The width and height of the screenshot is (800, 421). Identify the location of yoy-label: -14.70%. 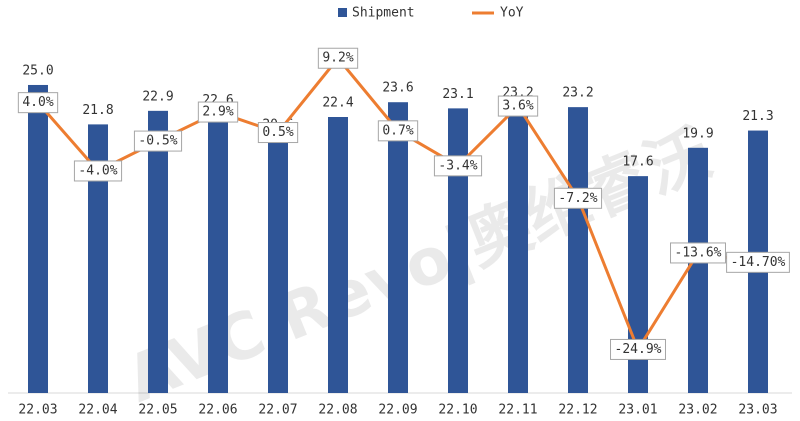
(758, 262).